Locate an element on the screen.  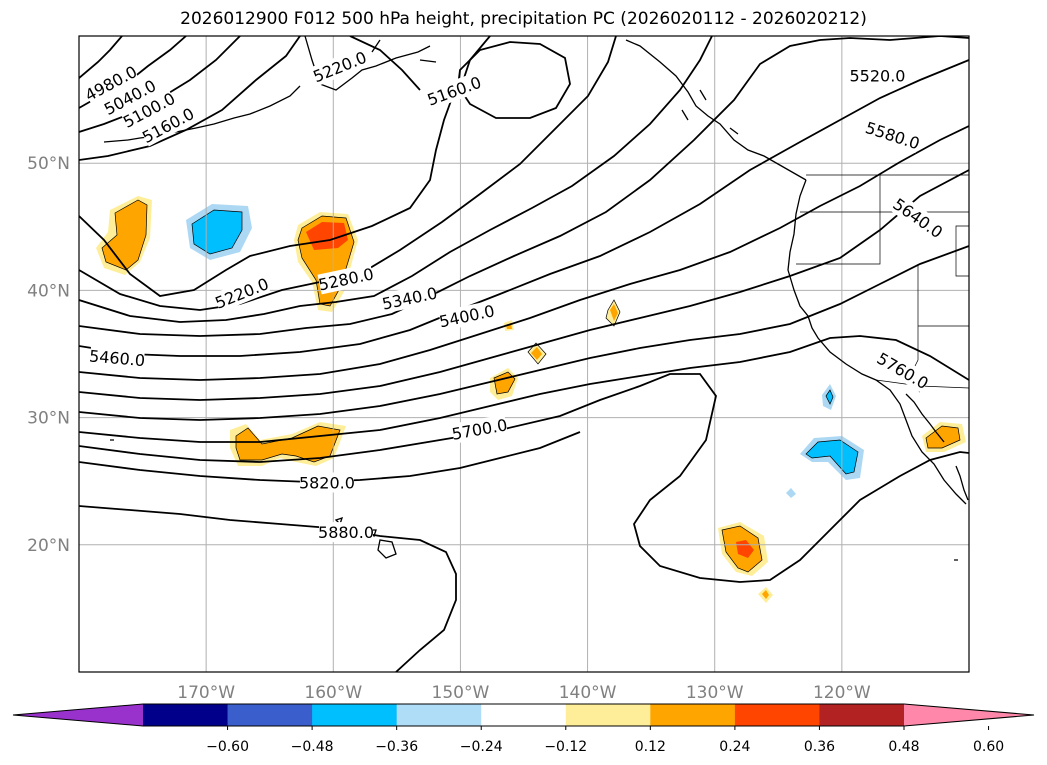
contour-5160-west is located at coordinates (190, 98).